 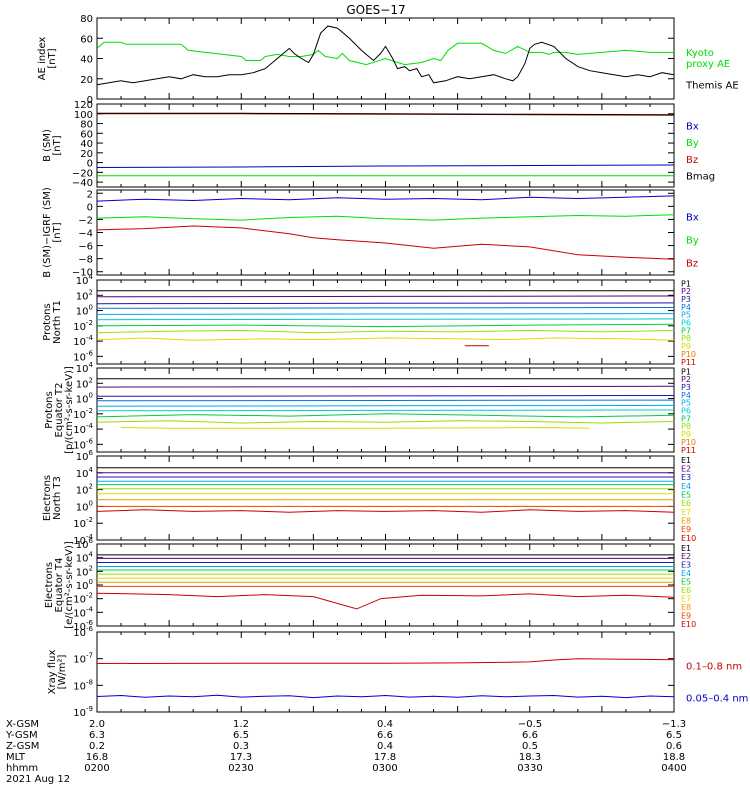 I want to click on y-tick-exponent: 2, so click(x=91, y=568).